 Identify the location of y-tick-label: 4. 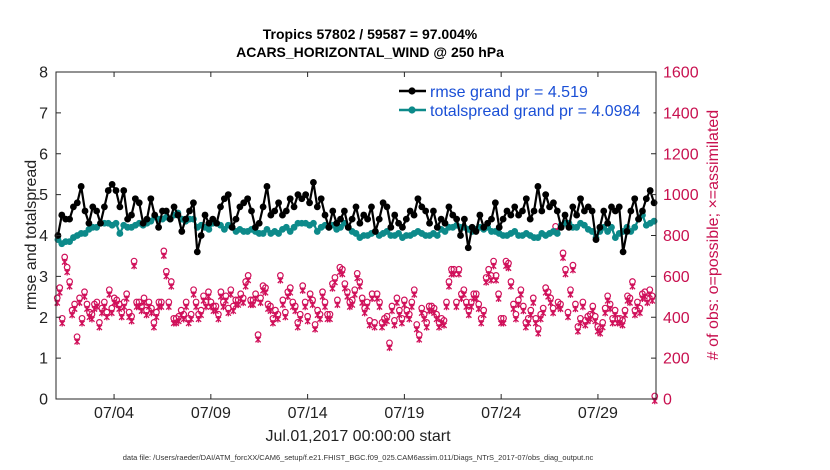
(43, 236).